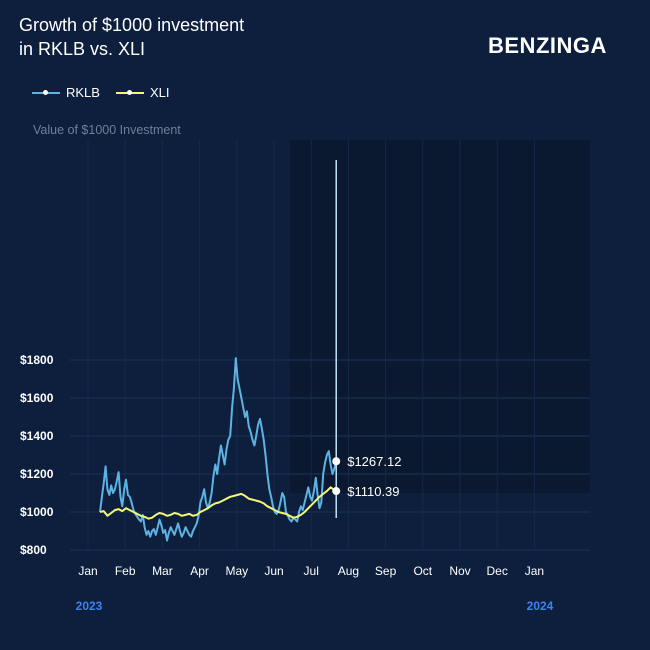 This screenshot has height=650, width=650. I want to click on x-tick-labels: Jan Feb Mar Apr May Jun Jul Aug Sep Oct Nov Dec Jan, so click(311, 571).